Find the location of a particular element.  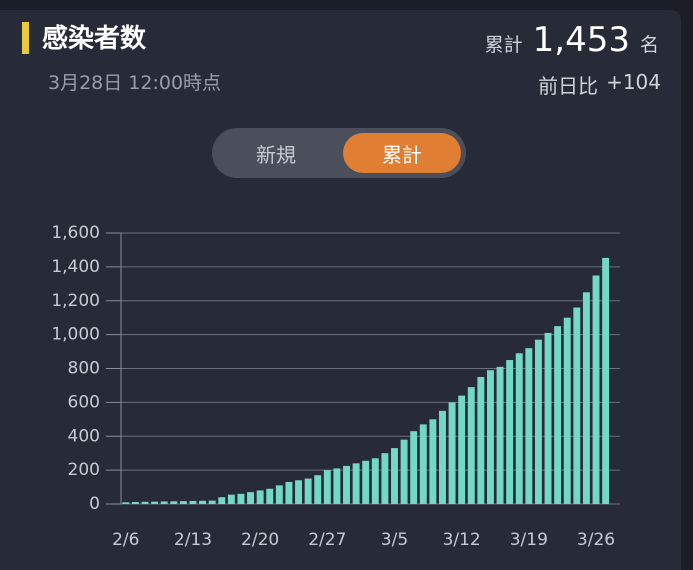

x-tick-label: 3/12 is located at coordinates (462, 540).